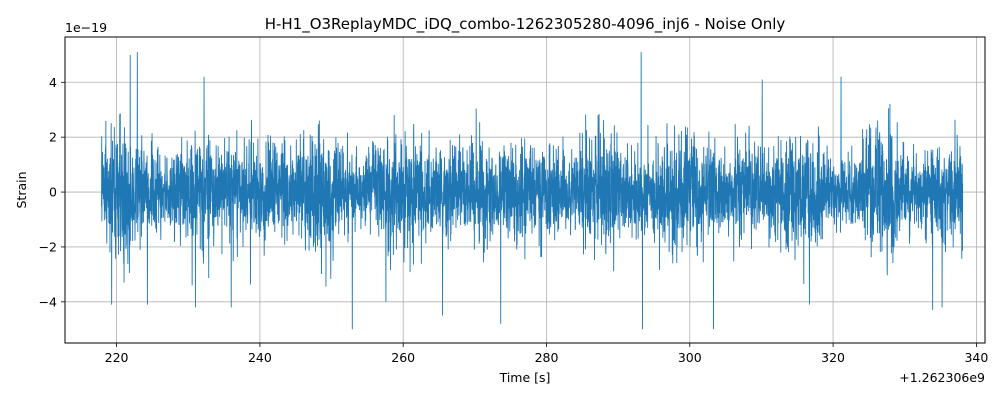  Describe the element at coordinates (260, 357) in the screenshot. I see `x-tick-label: 240` at that location.